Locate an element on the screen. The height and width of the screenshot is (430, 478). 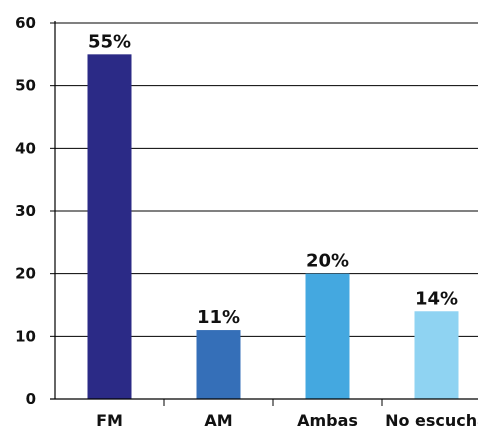
data-label-fm: 55% is located at coordinates (109, 41).